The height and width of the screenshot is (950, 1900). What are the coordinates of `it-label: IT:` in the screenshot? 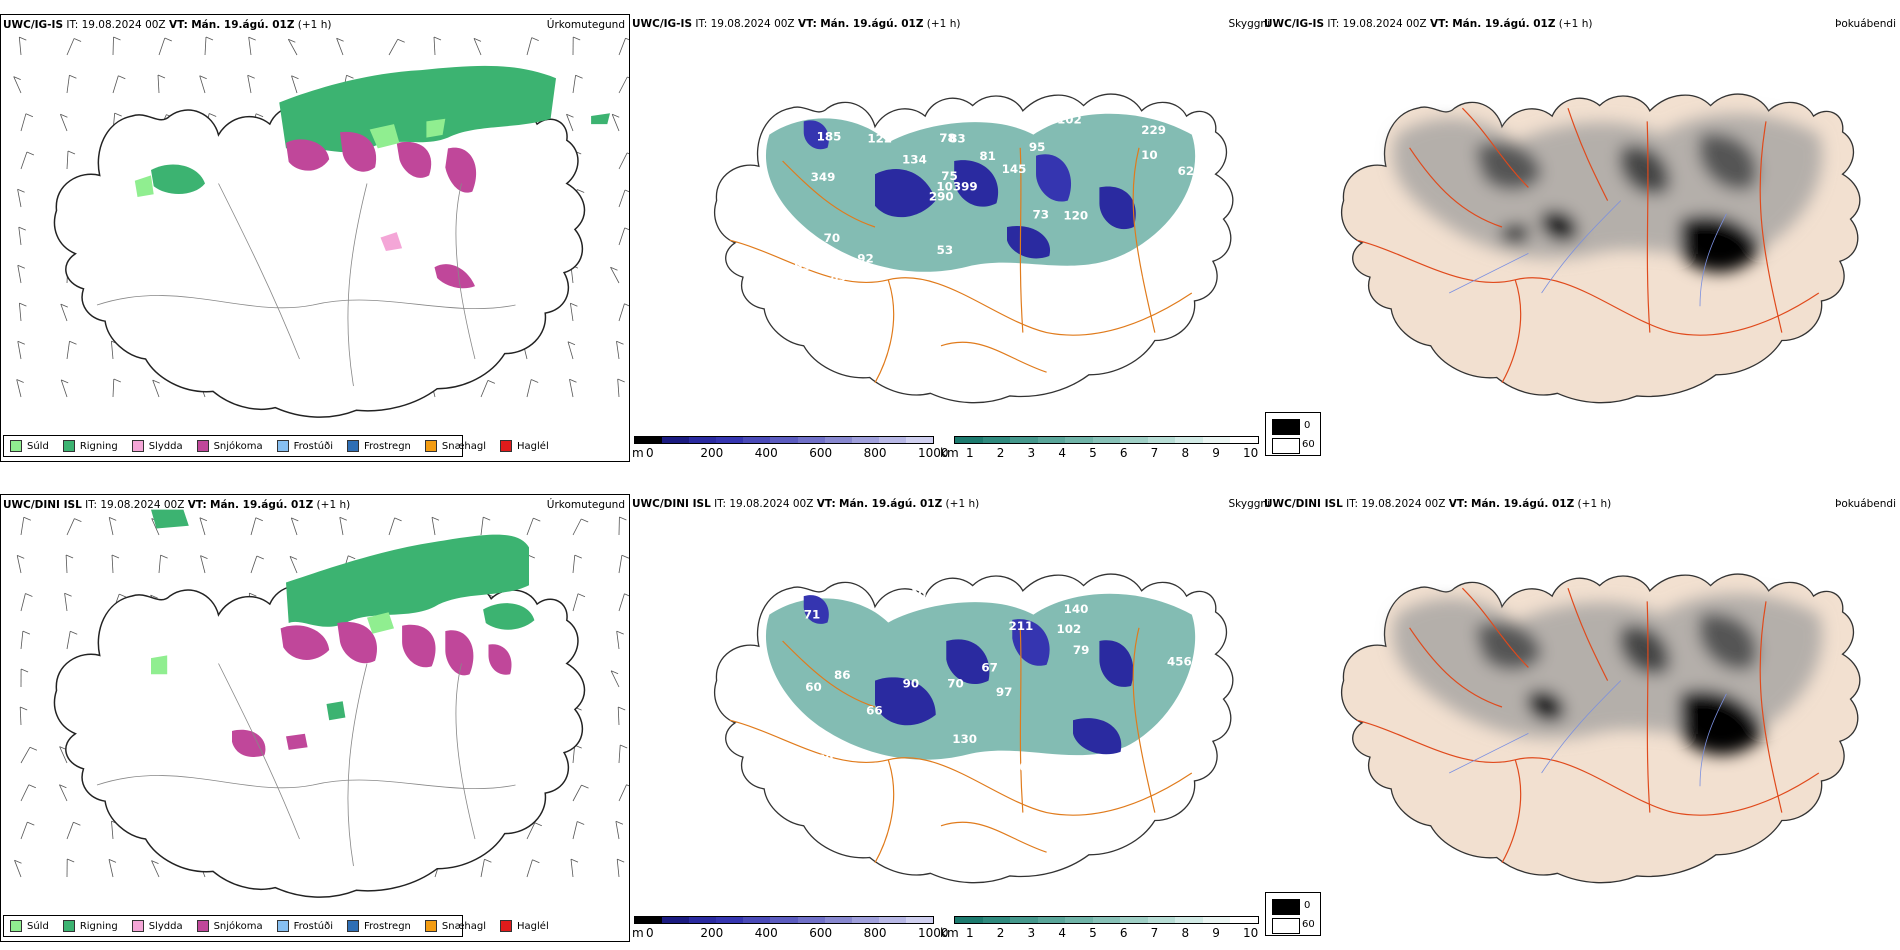 It's located at (91, 505).